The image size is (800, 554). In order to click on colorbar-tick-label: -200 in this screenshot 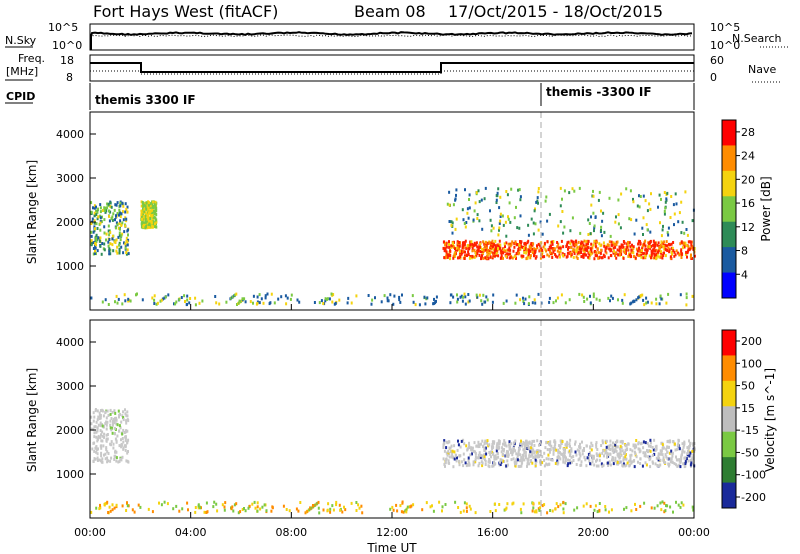, I will do `click(753, 497)`.